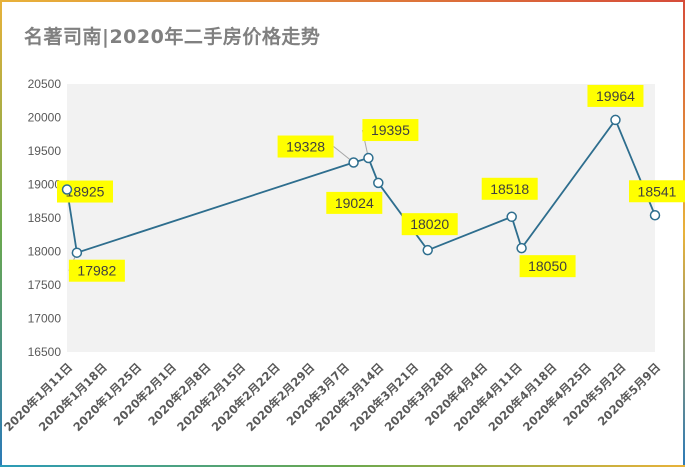 Image resolution: width=685 pixels, height=467 pixels. I want to click on data-label: 18541, so click(657, 191).